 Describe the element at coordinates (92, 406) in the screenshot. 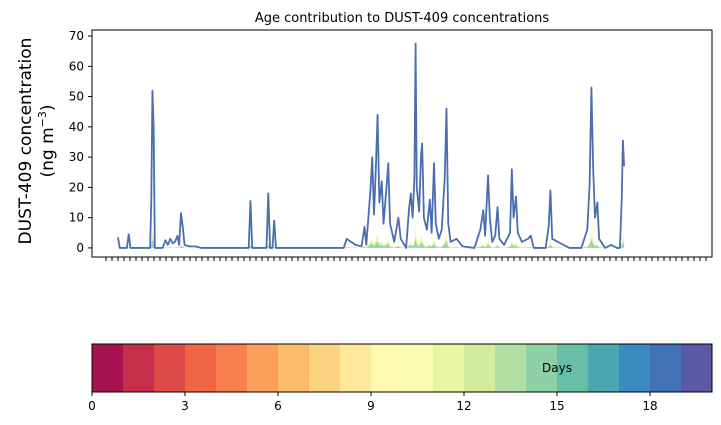

I see `colorbar-tick-label: 0` at that location.